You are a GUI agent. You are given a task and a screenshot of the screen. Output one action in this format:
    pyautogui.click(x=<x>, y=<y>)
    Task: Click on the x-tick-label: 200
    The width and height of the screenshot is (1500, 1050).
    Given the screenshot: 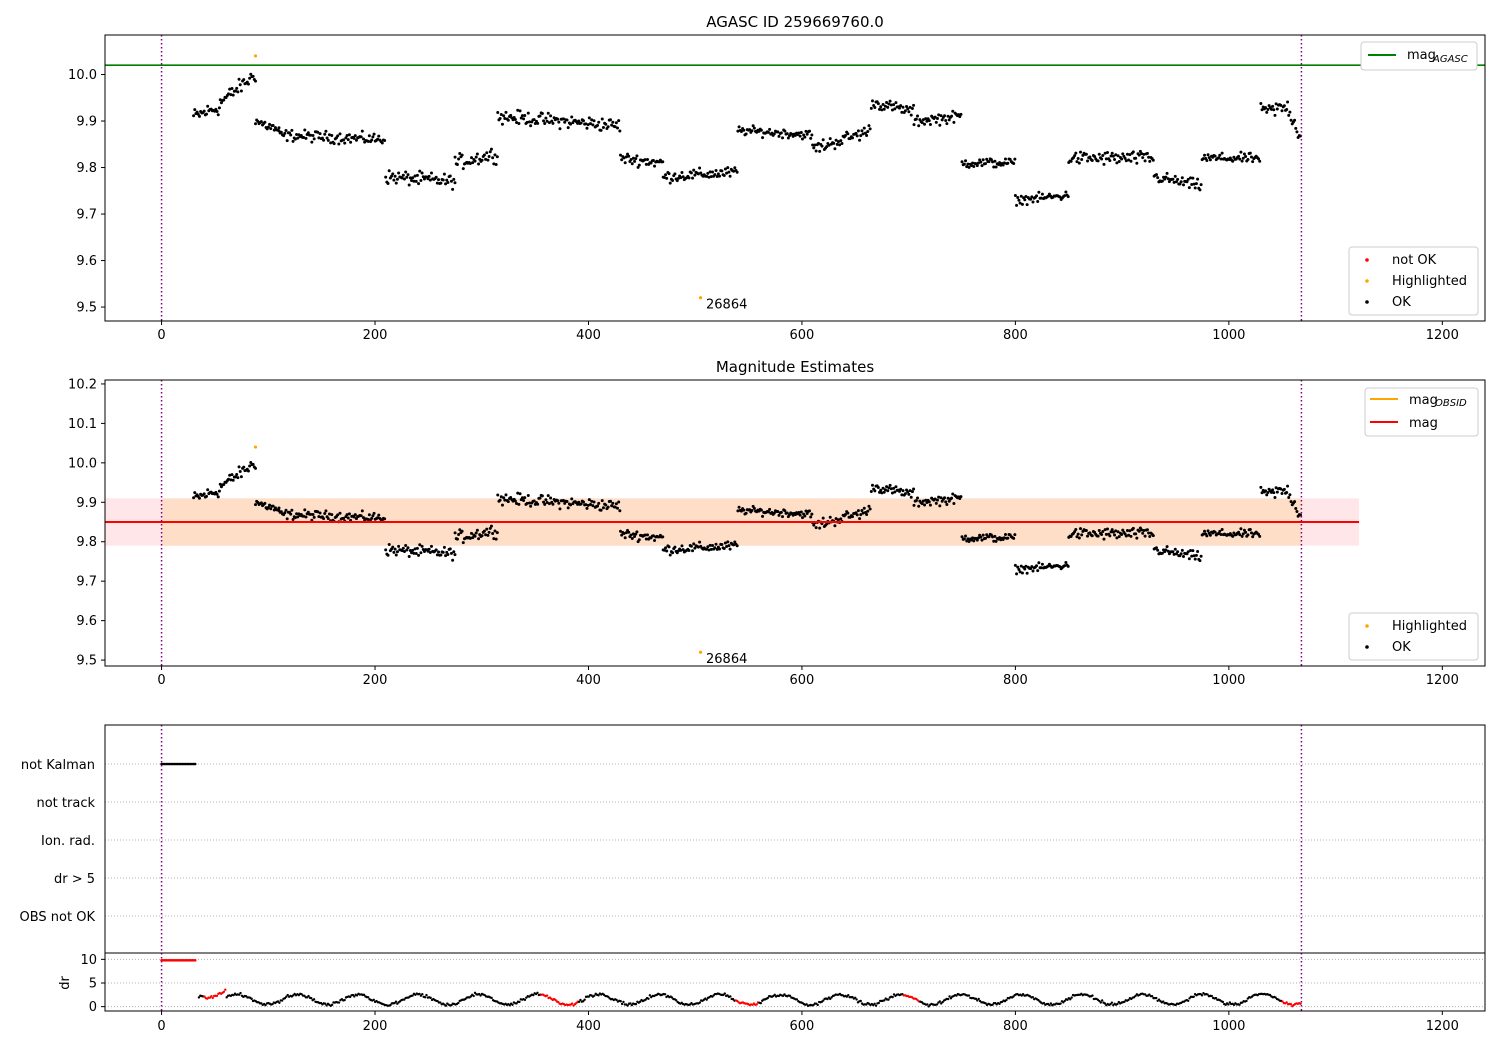 What is the action you would take?
    pyautogui.click(x=375, y=335)
    